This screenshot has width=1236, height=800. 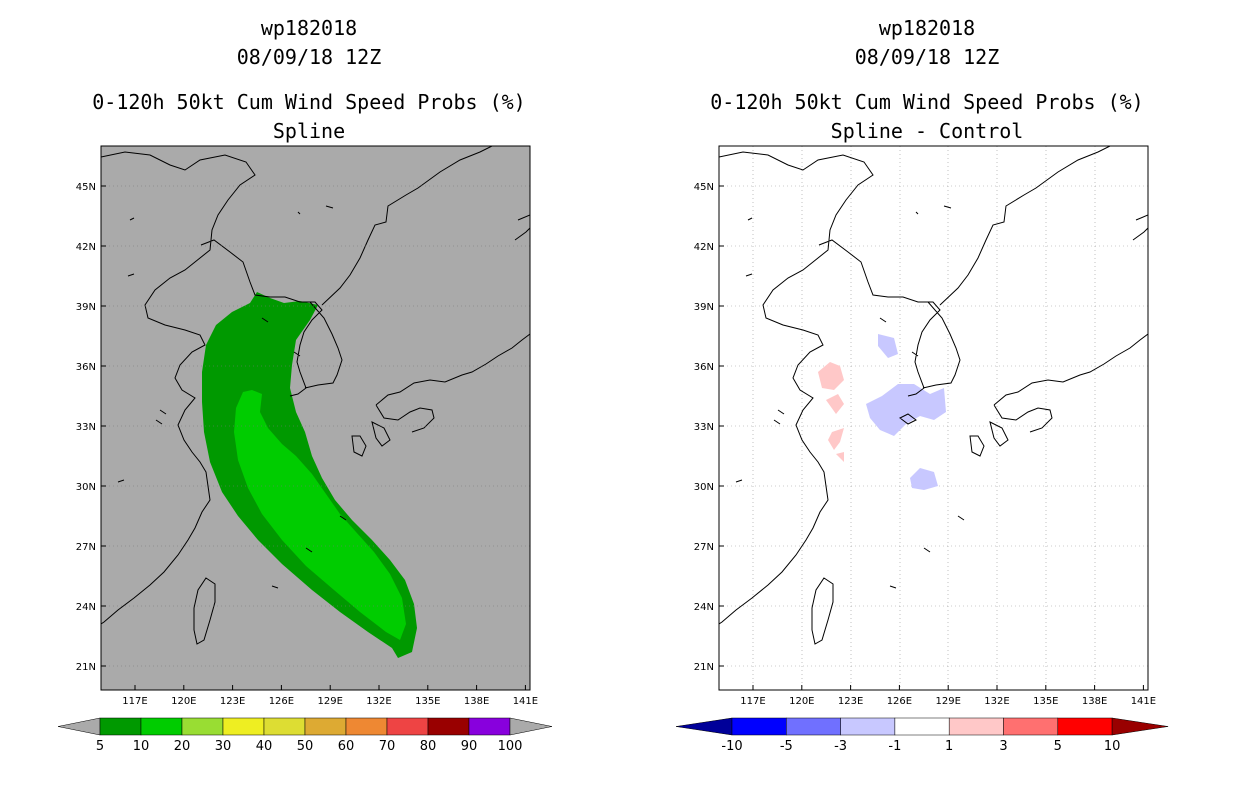 What do you see at coordinates (927, 28) in the screenshot?
I see `right-storm-id: wp182018` at bounding box center [927, 28].